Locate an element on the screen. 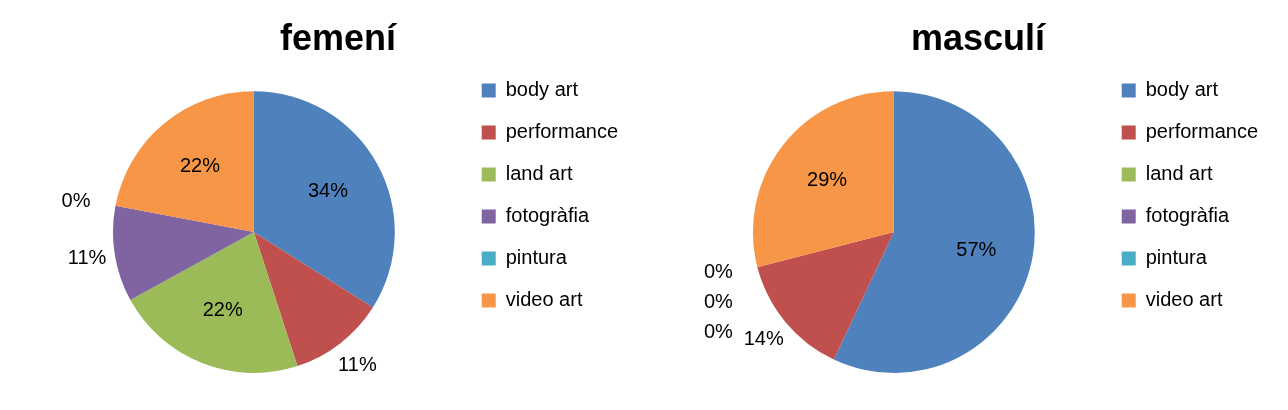 The width and height of the screenshot is (1288, 410). data-label: 14% is located at coordinates (763, 338).